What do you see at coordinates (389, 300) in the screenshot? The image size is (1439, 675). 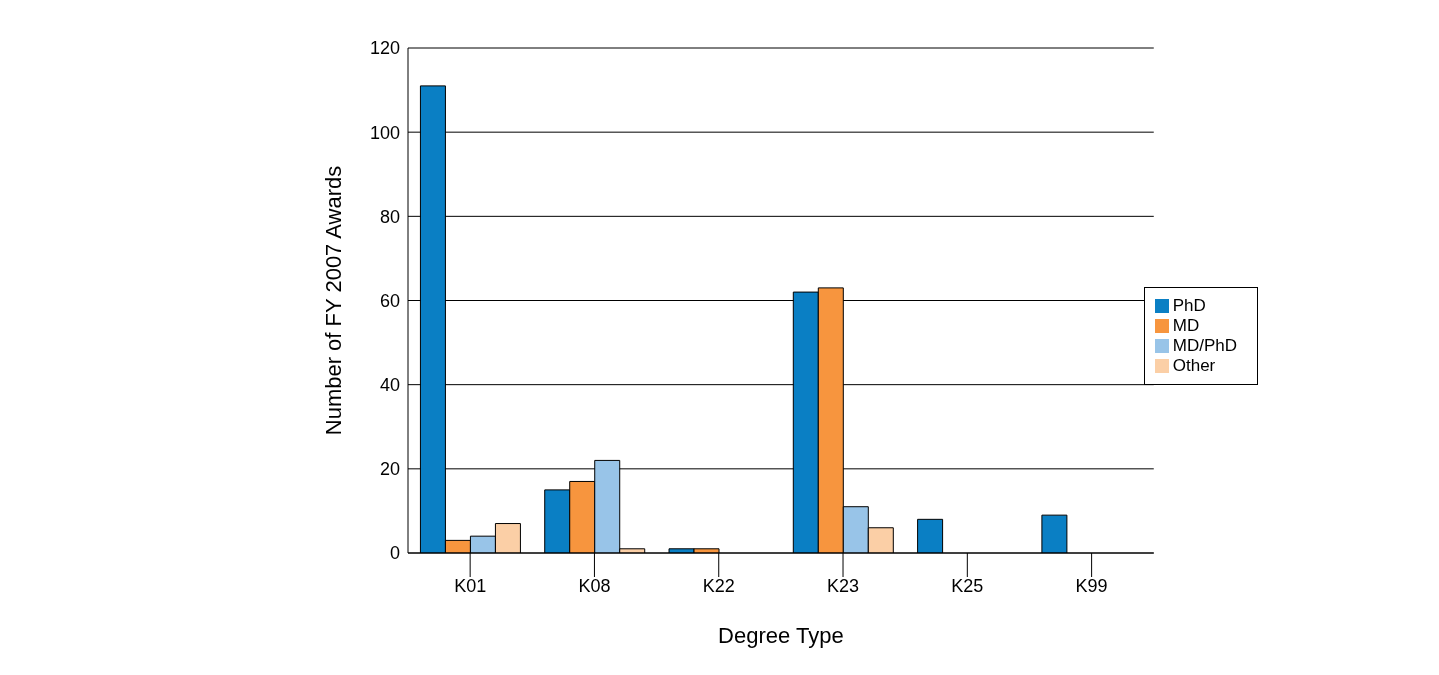 I see `y-tick-label: 60` at bounding box center [389, 300].